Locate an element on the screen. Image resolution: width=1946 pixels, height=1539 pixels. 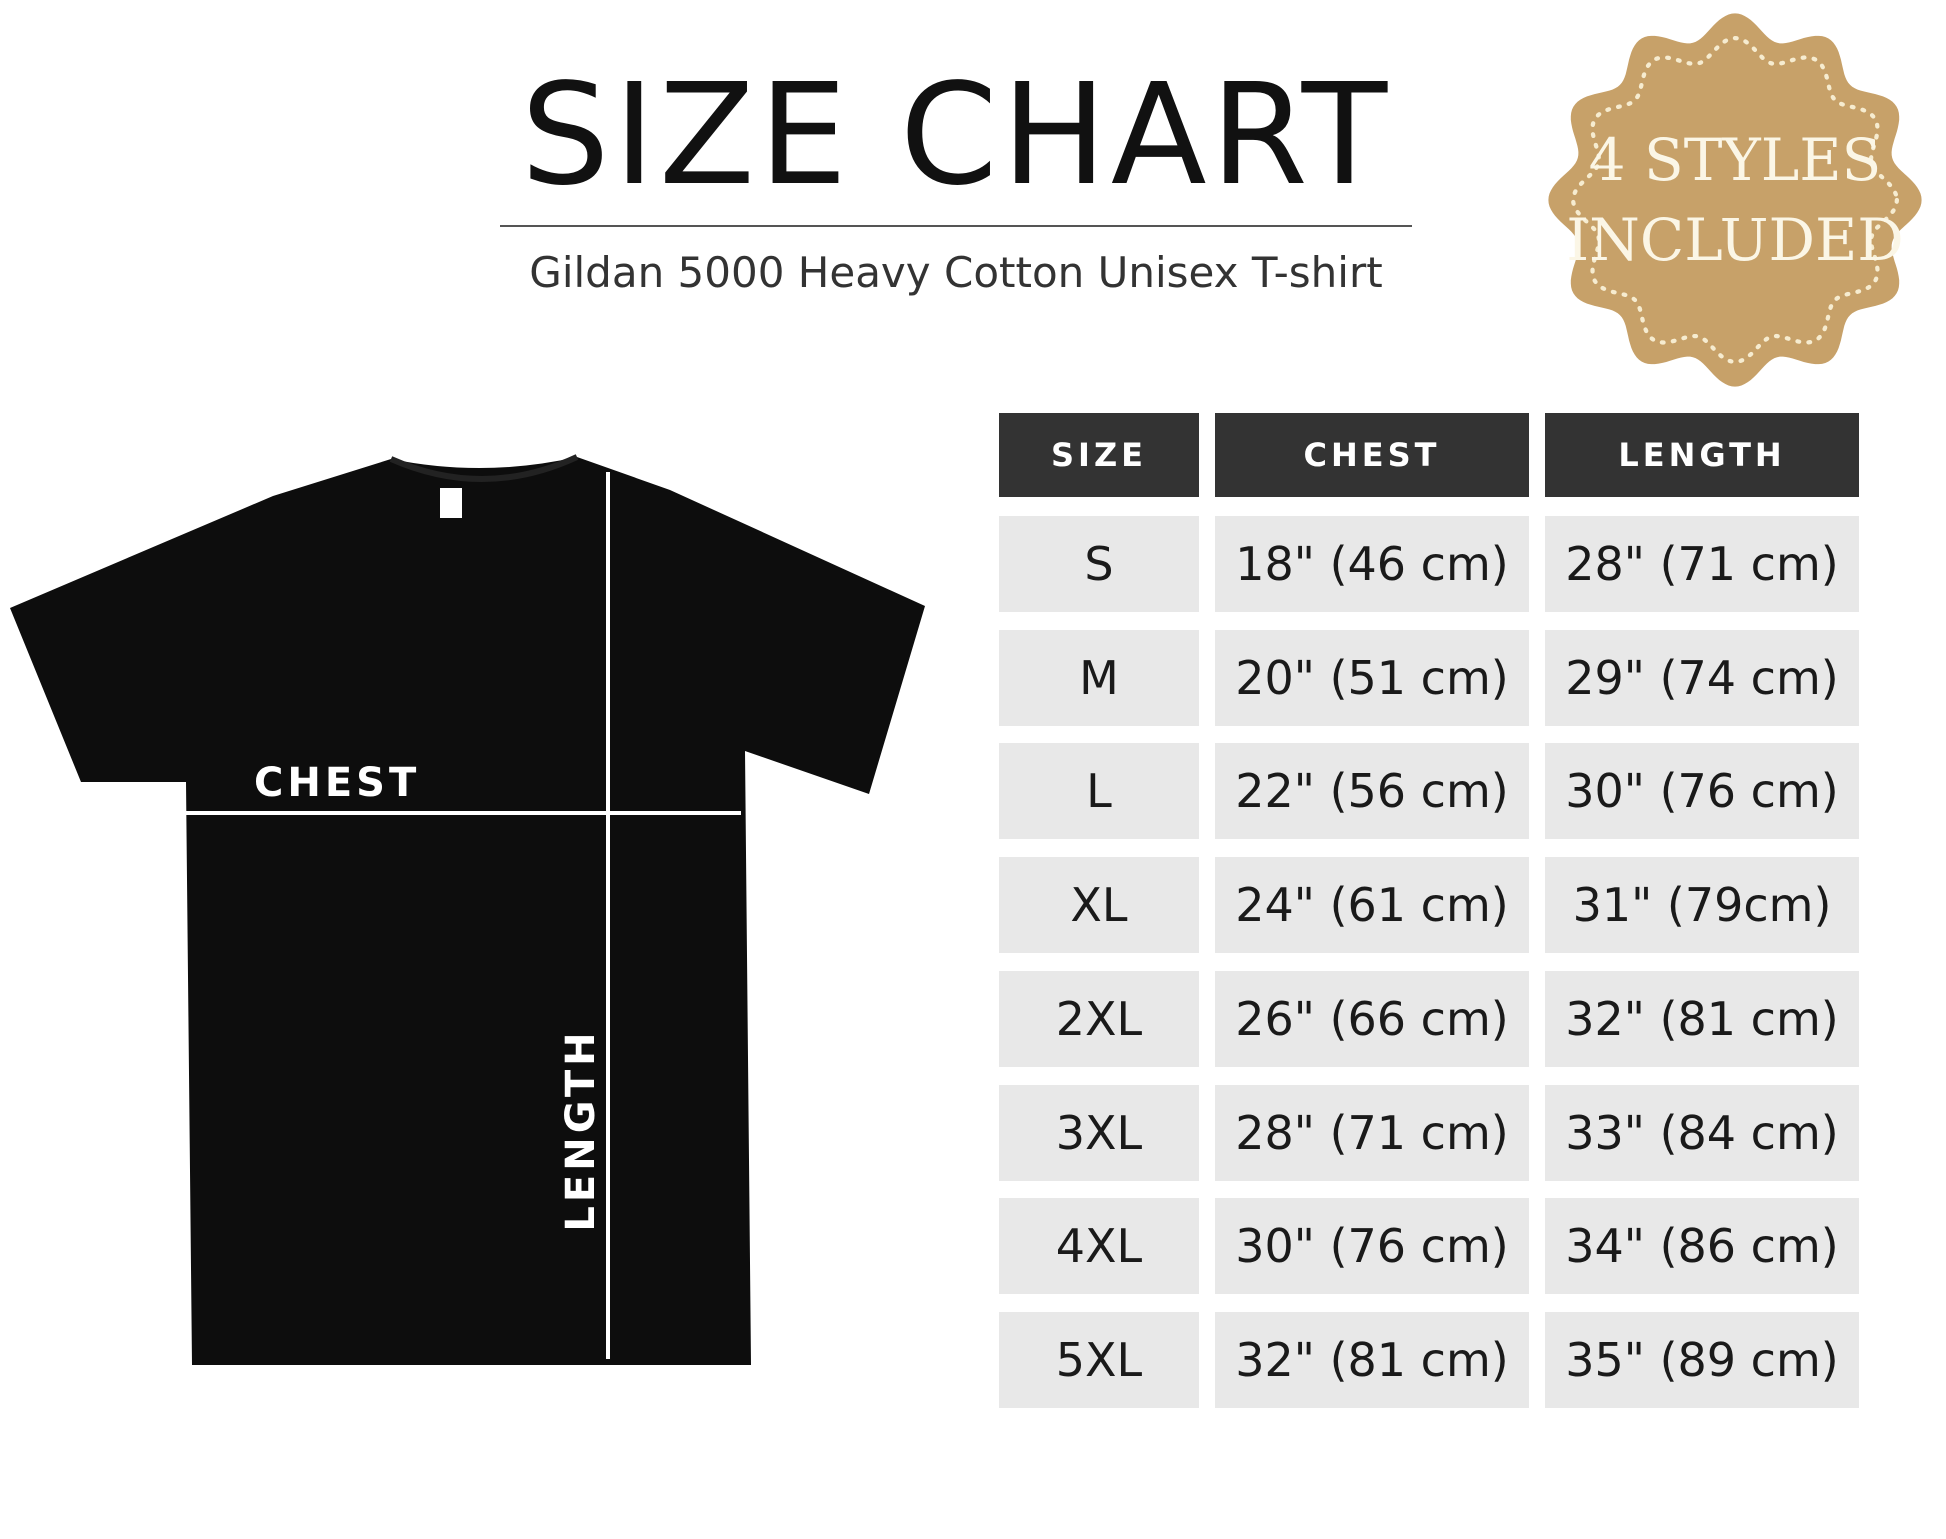
badge-shape is located at coordinates (1735, 200).